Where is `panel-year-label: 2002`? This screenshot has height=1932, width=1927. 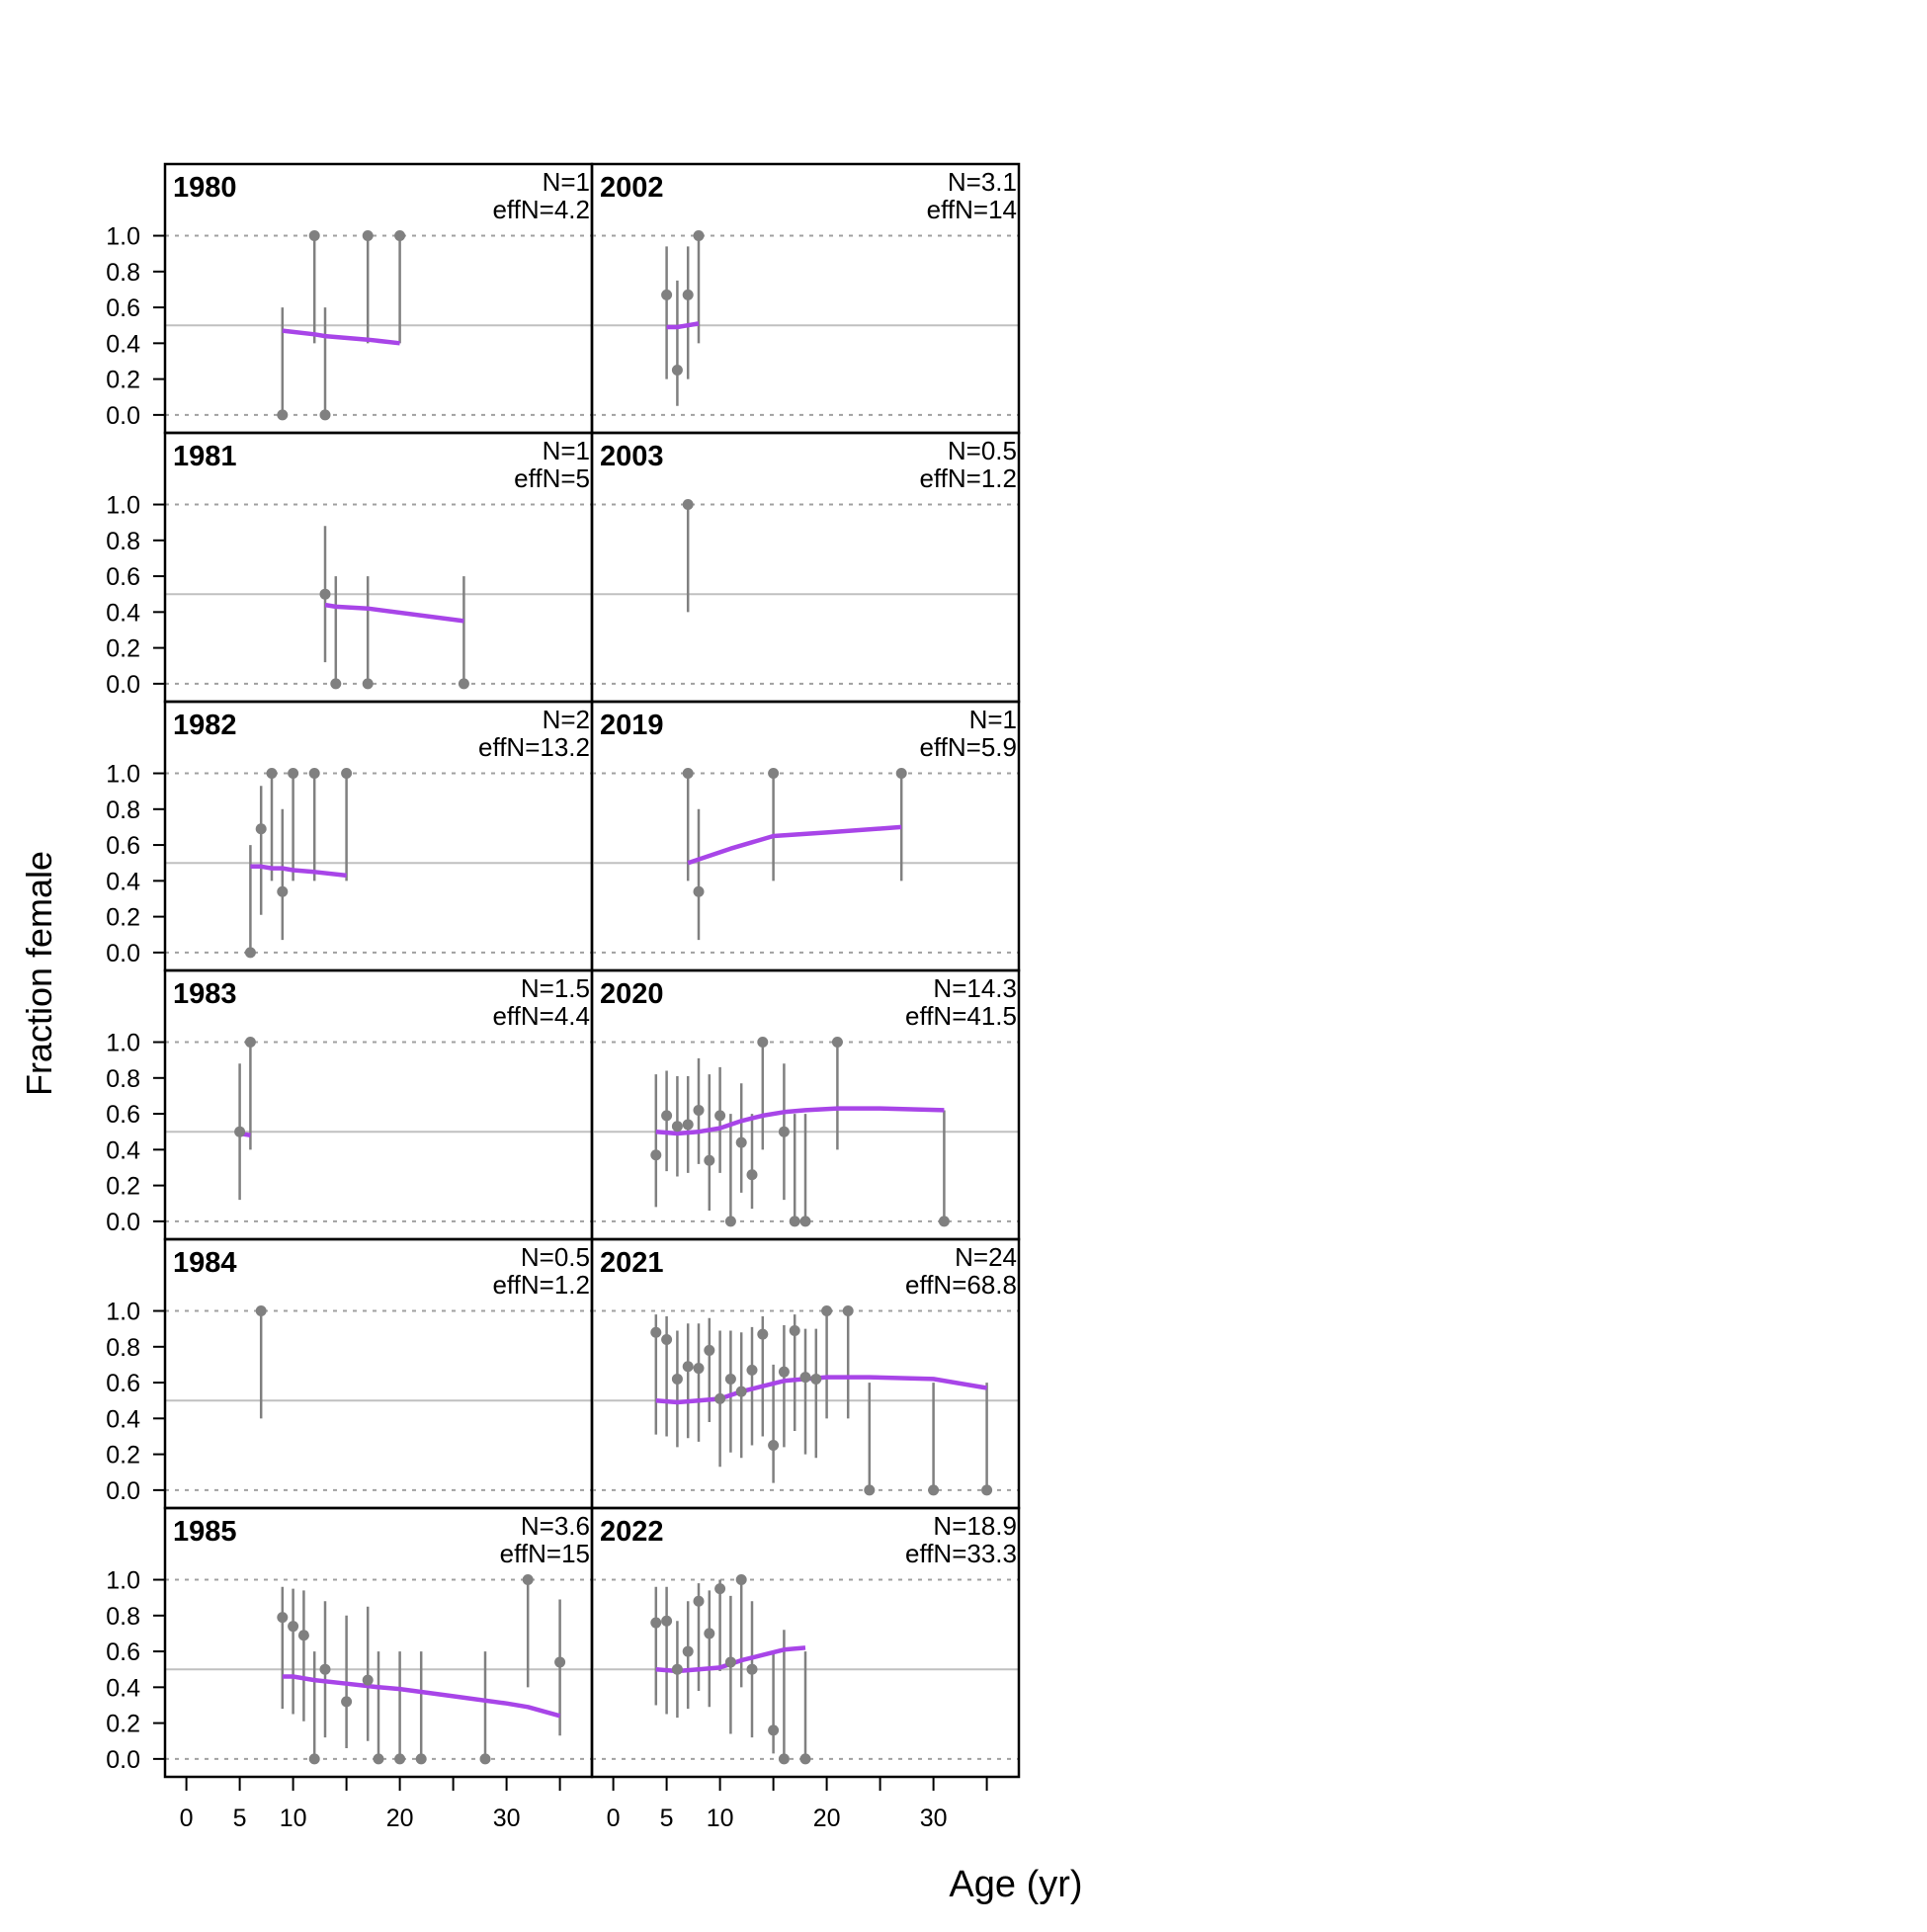
panel-year-label: 2002 is located at coordinates (632, 188).